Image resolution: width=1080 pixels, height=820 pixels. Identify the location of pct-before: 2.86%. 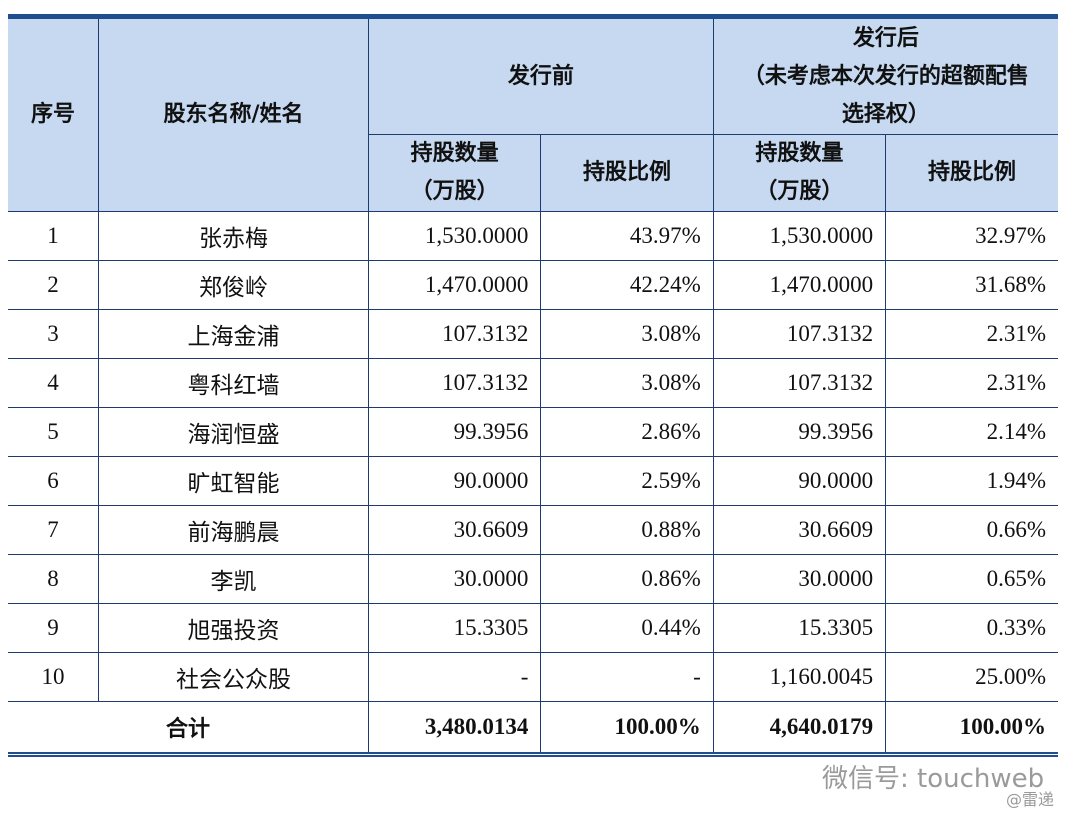
(627, 432).